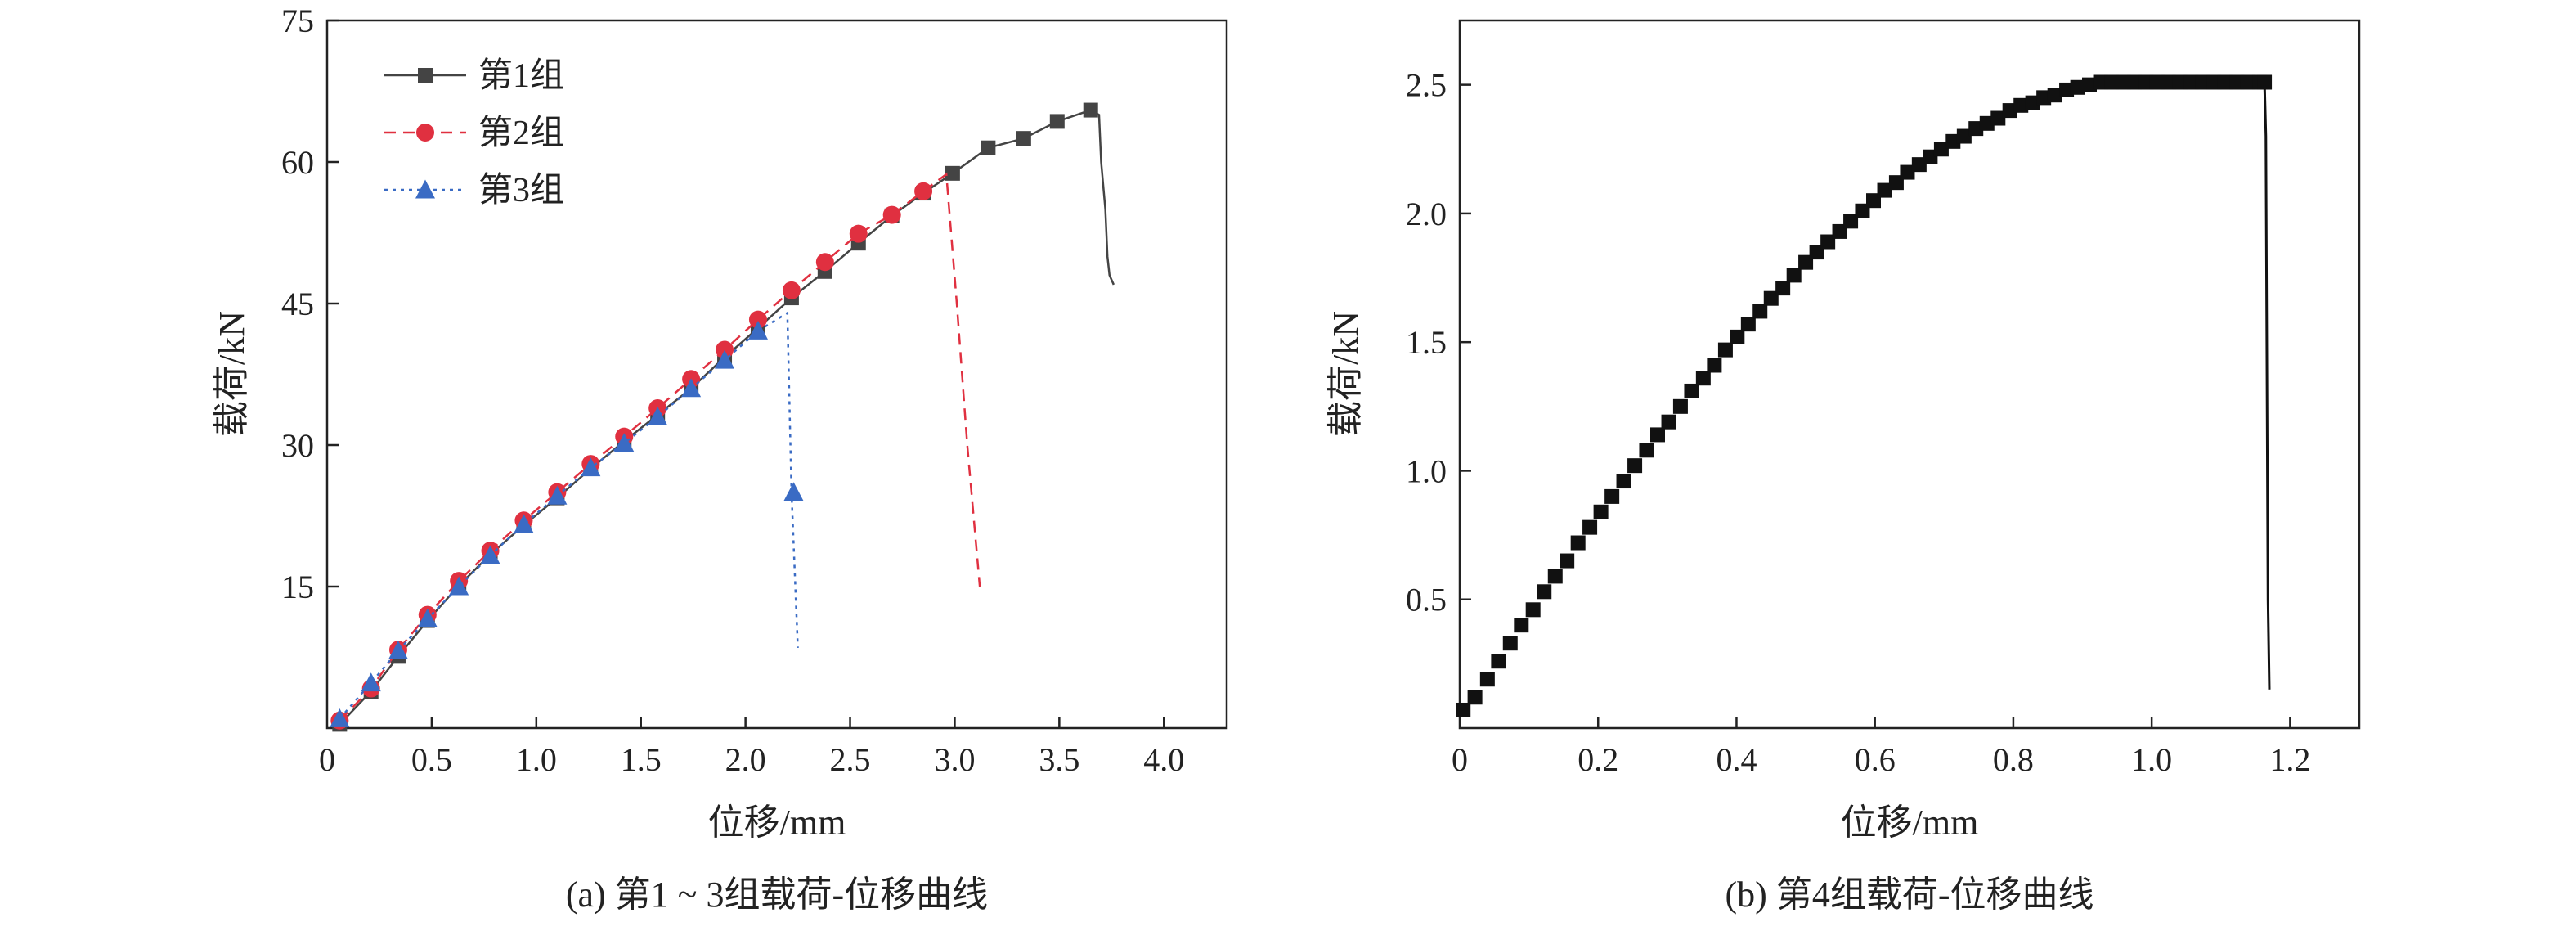 The height and width of the screenshot is (931, 2576). Describe the element at coordinates (1059, 760) in the screenshot. I see `chart-a-x-tick-label: 3.5` at that location.